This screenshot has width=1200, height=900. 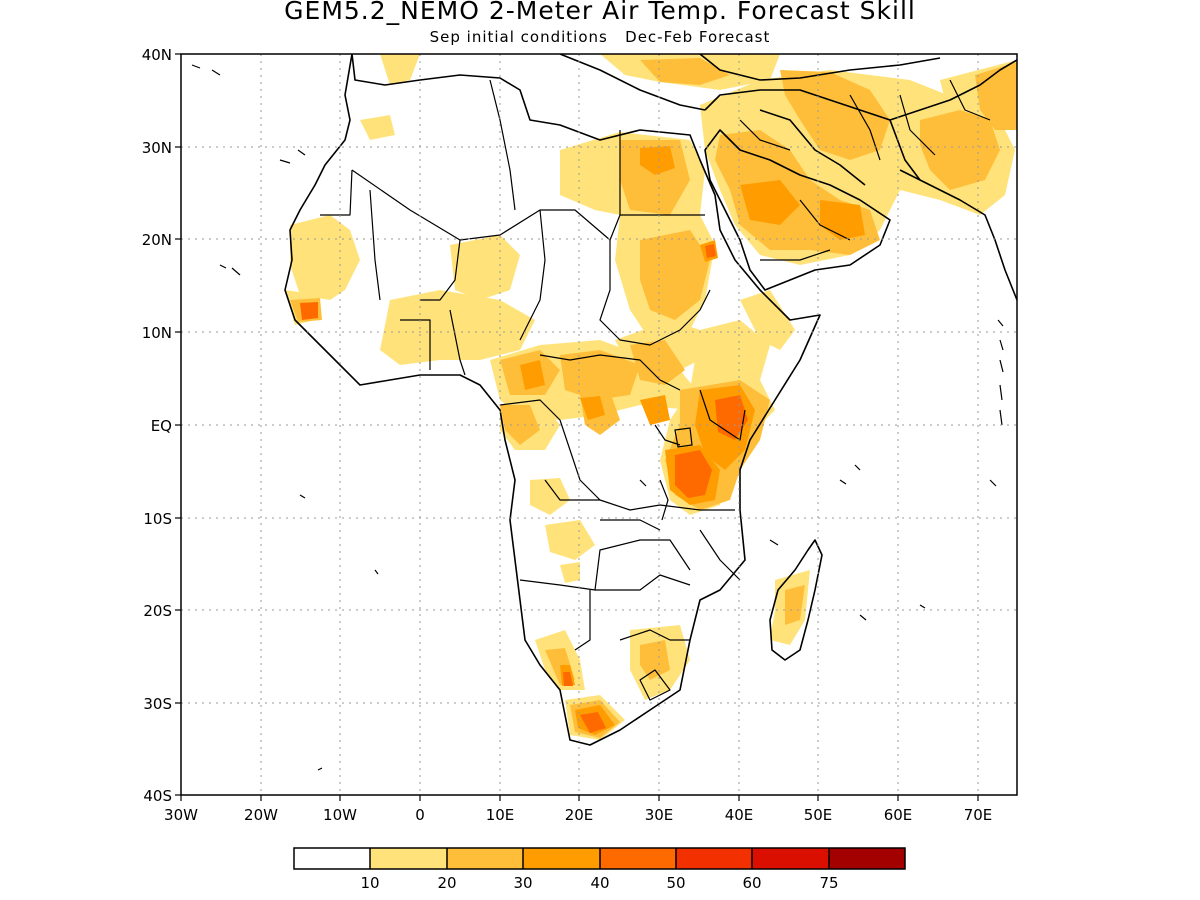 I want to click on colorbar-label: 60, so click(x=751, y=883).